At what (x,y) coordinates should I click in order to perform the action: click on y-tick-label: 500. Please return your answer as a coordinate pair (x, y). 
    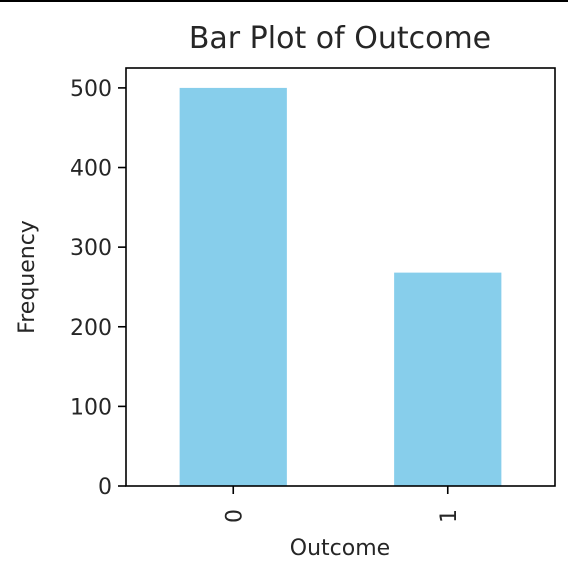
    Looking at the image, I should click on (91, 89).